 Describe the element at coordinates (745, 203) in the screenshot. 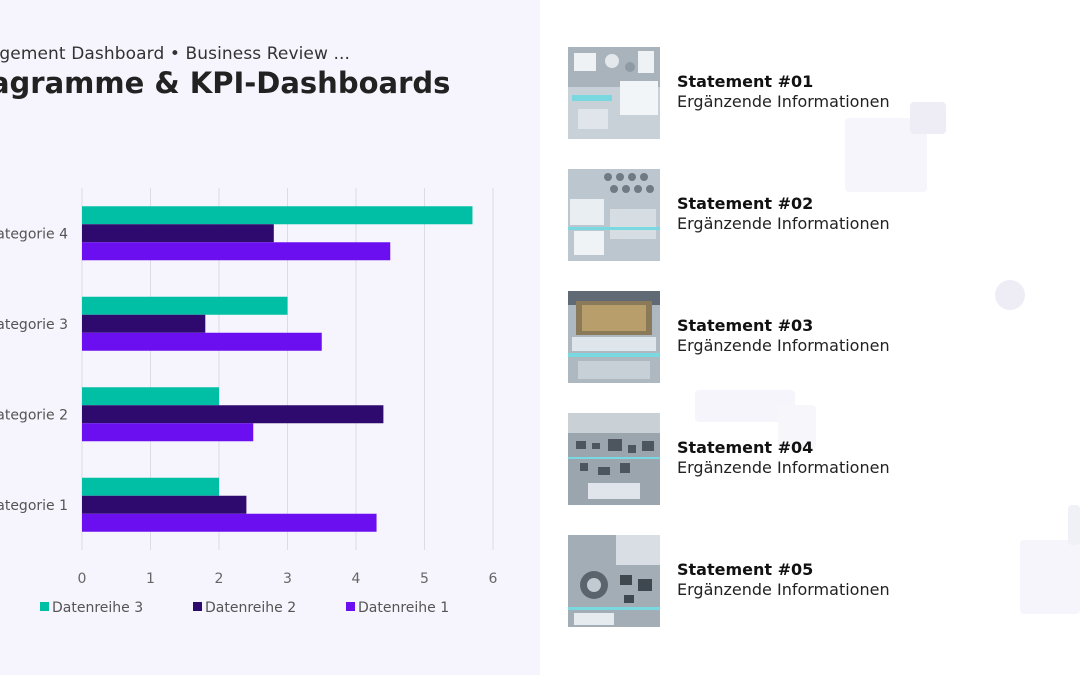

I see `statement-title: Statement #02` at that location.